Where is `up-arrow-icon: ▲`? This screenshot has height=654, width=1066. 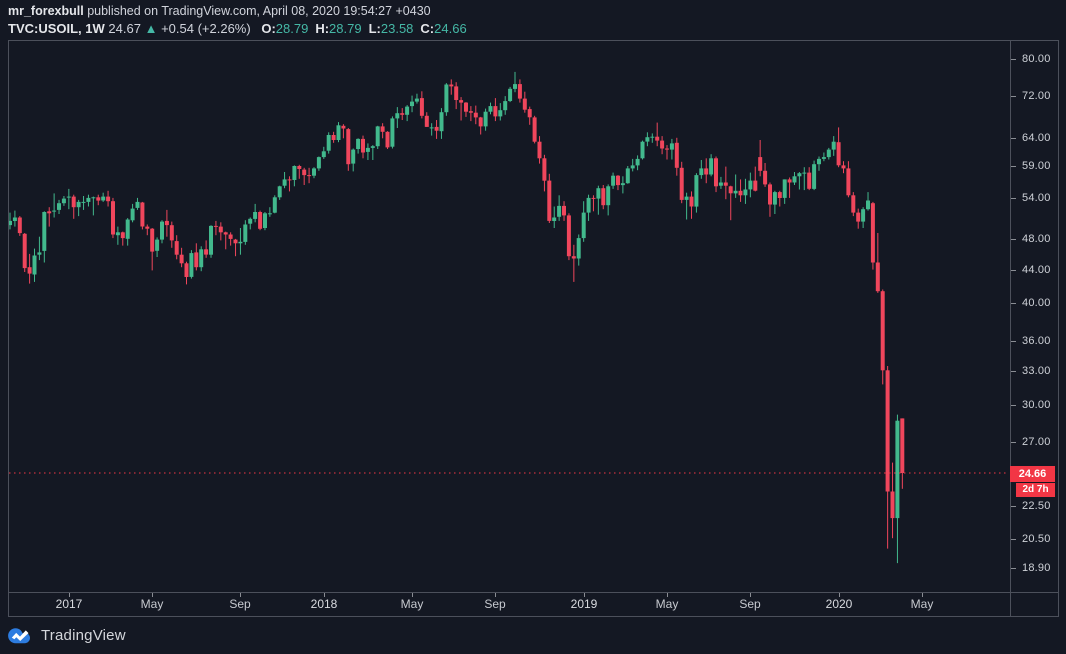 up-arrow-icon: ▲ is located at coordinates (151, 28).